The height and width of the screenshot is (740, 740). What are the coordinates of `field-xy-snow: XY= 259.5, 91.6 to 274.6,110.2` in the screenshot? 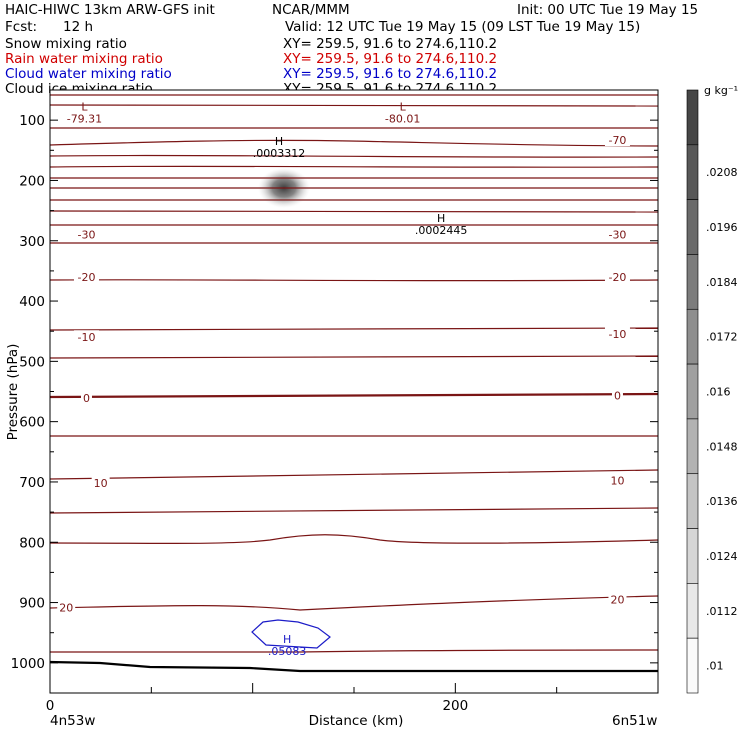 It's located at (390, 44).